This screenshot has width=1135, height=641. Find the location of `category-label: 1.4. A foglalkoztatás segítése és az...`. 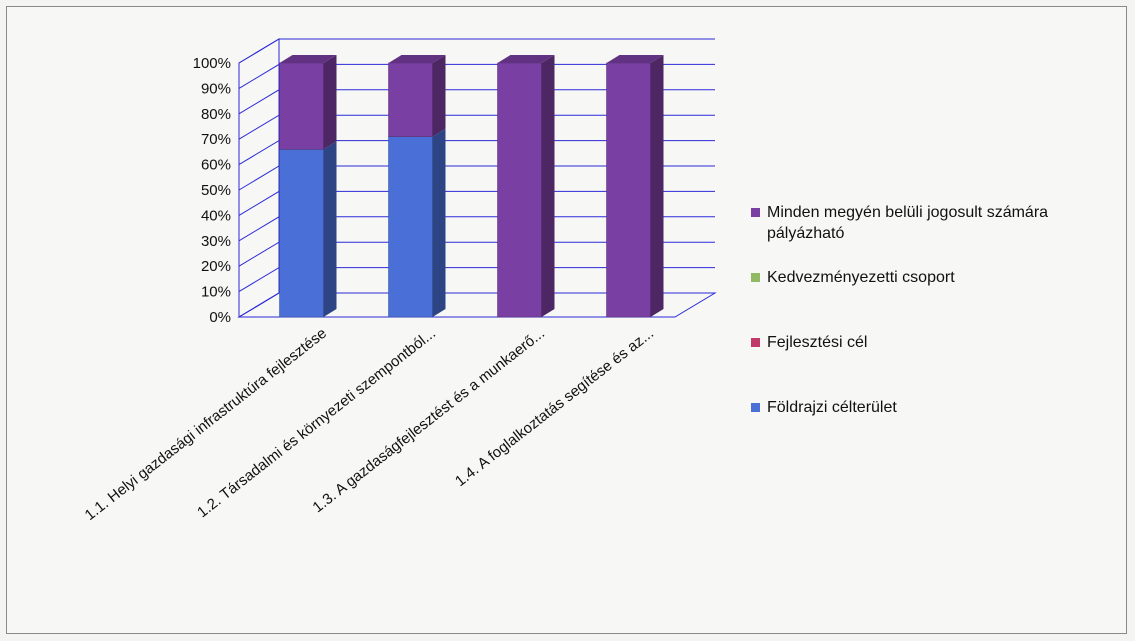

category-label: 1.4. A foglalkoztatás segítése és az... is located at coordinates (554, 407).